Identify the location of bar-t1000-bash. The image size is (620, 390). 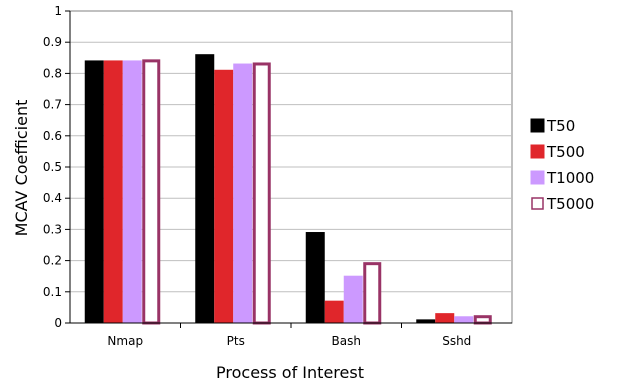
(353, 299).